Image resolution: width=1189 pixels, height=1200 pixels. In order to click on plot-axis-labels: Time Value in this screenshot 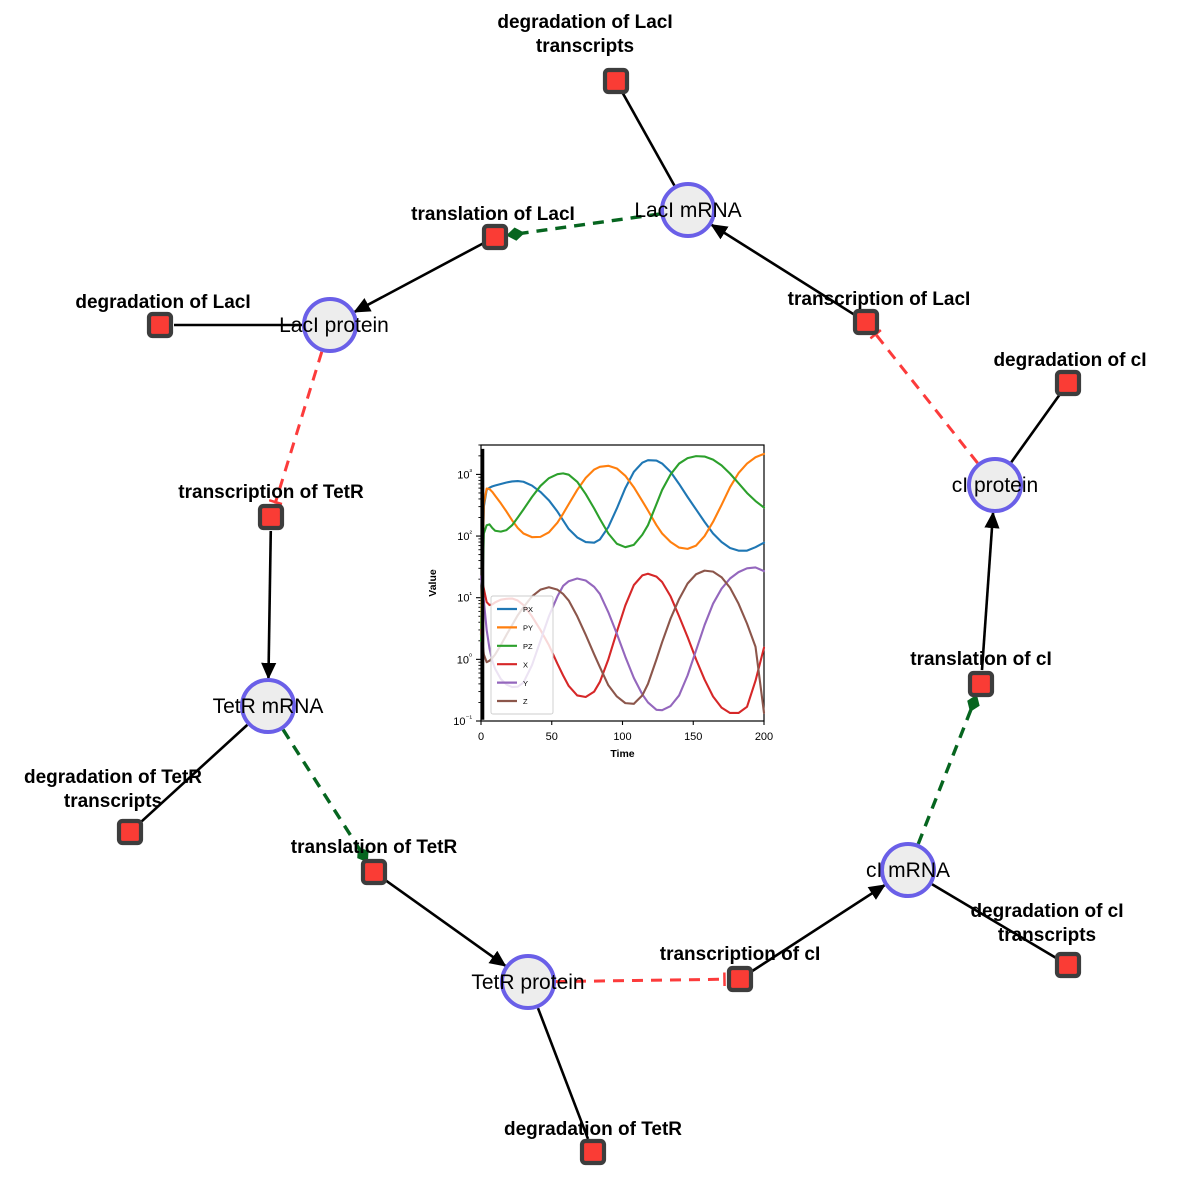, I will do `click(531, 664)`.